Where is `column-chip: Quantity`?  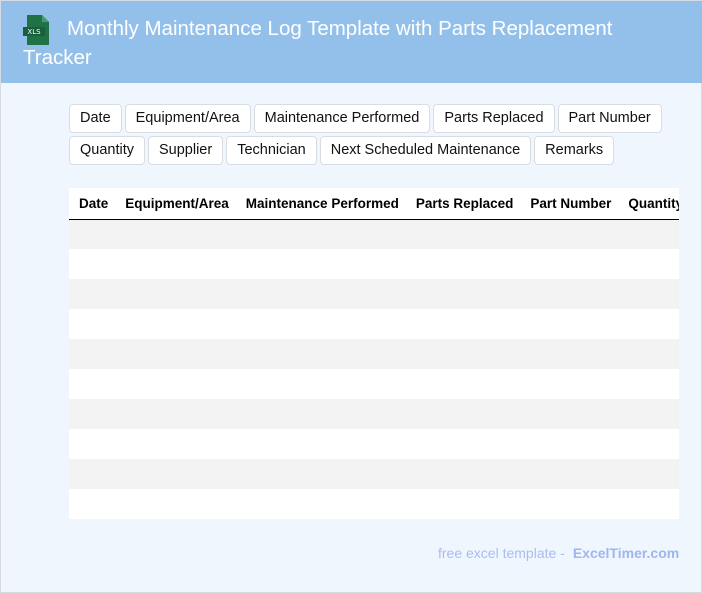
column-chip: Quantity is located at coordinates (107, 150).